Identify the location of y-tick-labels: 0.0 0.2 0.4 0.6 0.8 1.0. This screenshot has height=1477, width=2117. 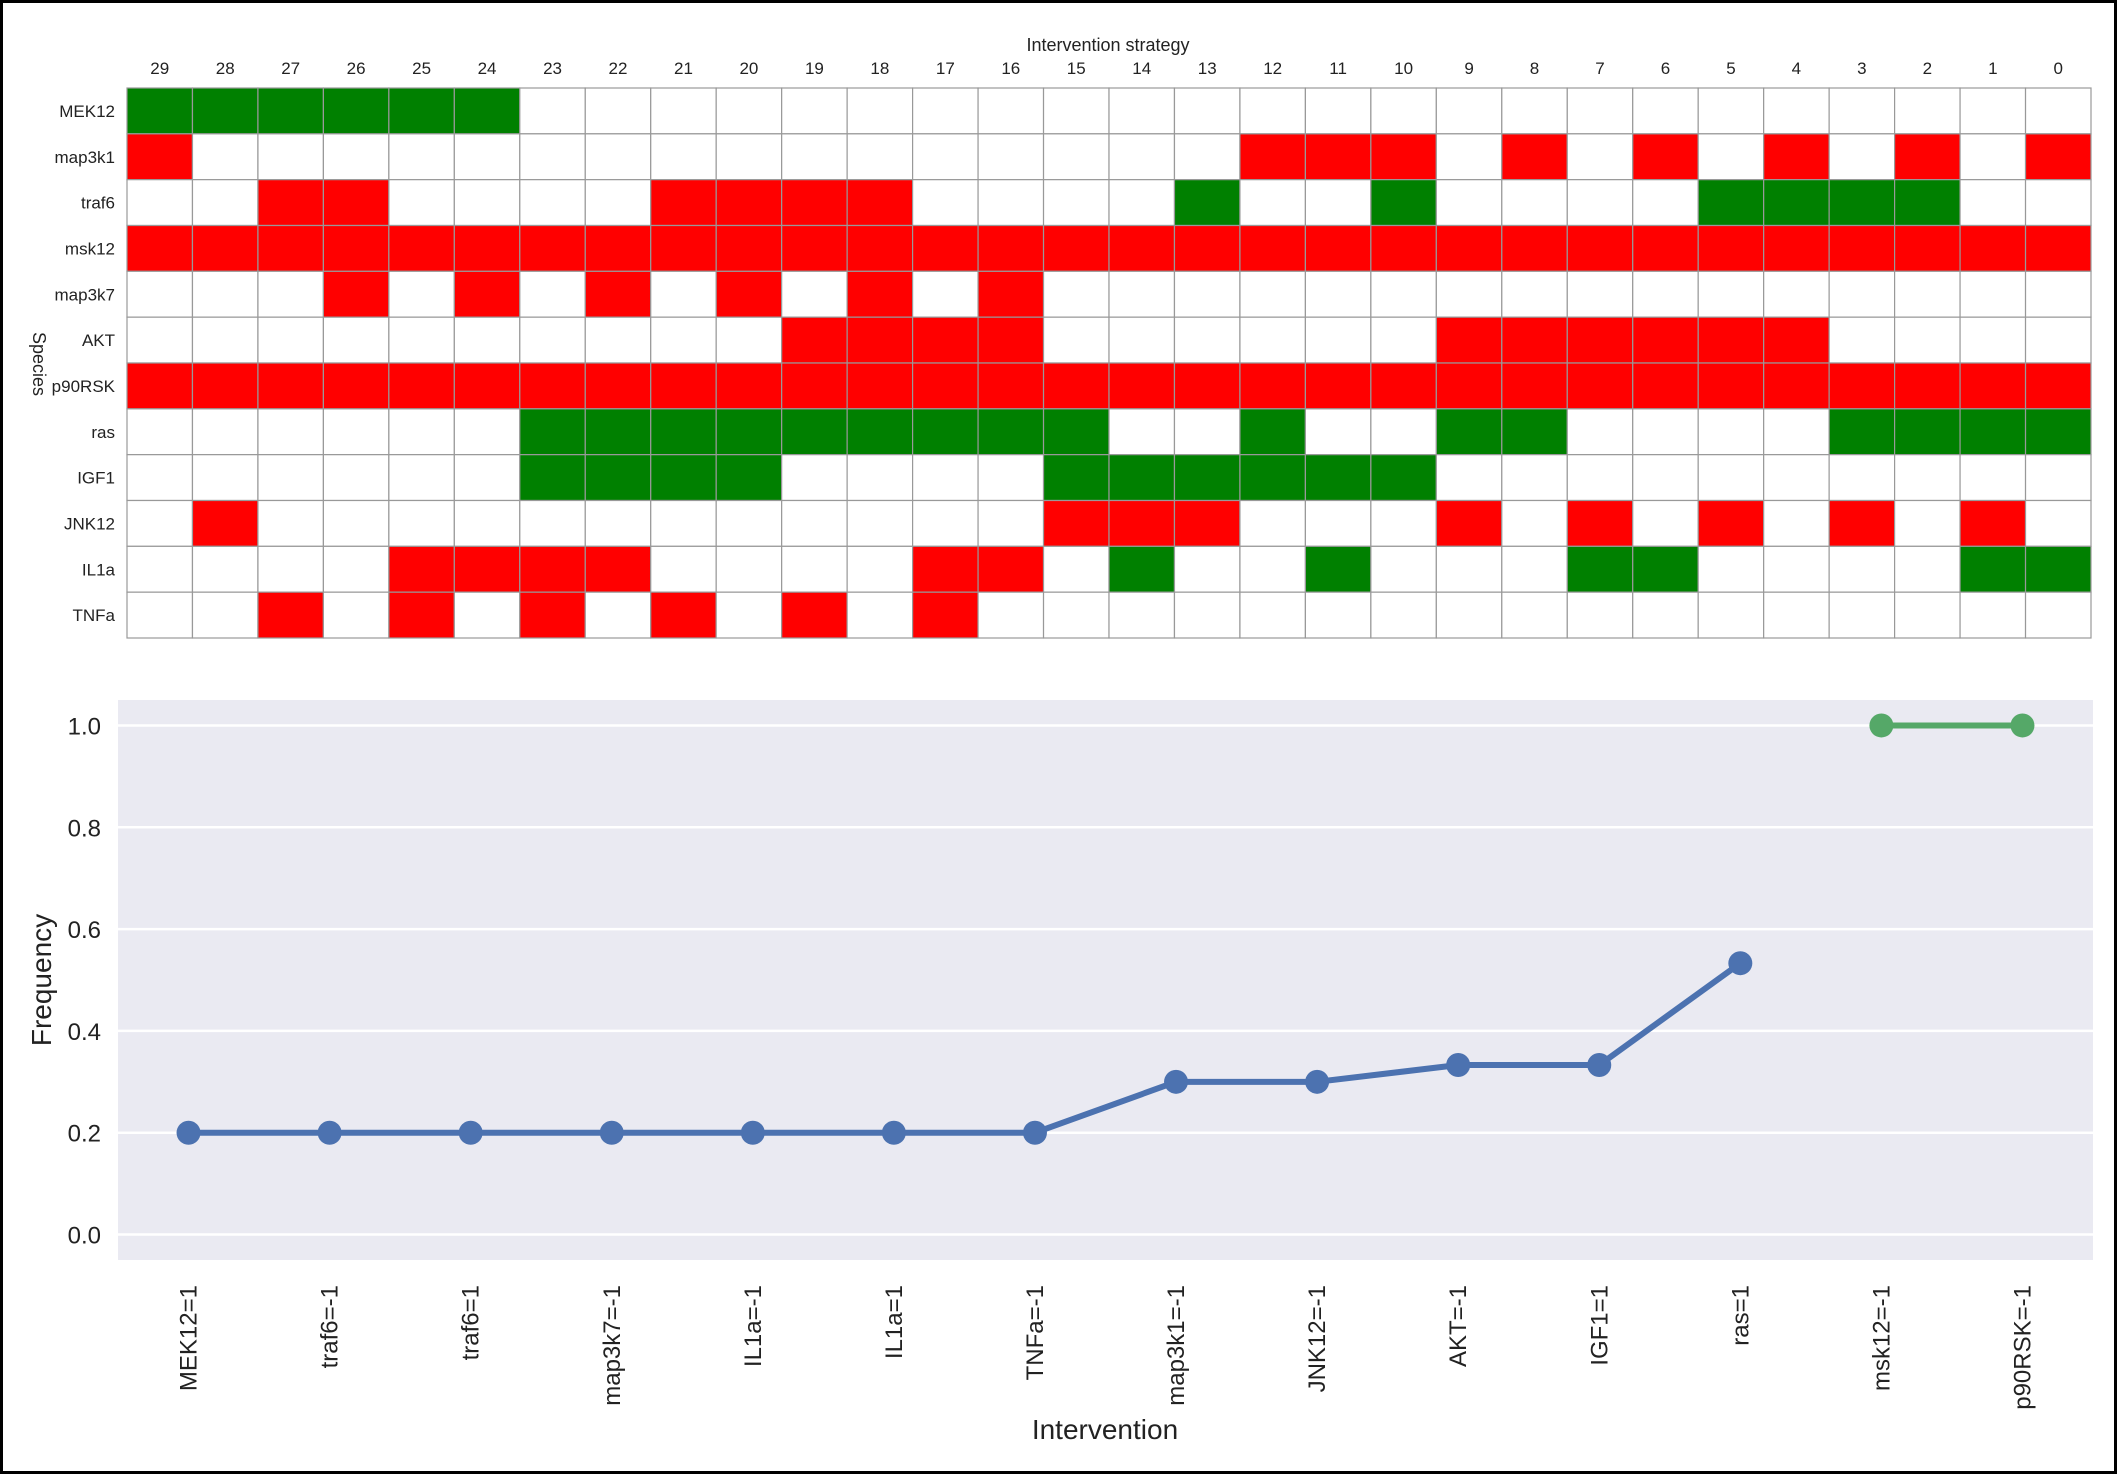
(84, 981).